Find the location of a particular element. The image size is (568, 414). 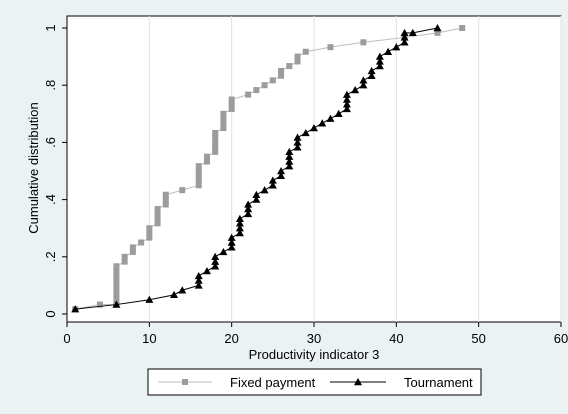

y-tick-label: .4 is located at coordinates (50, 199).